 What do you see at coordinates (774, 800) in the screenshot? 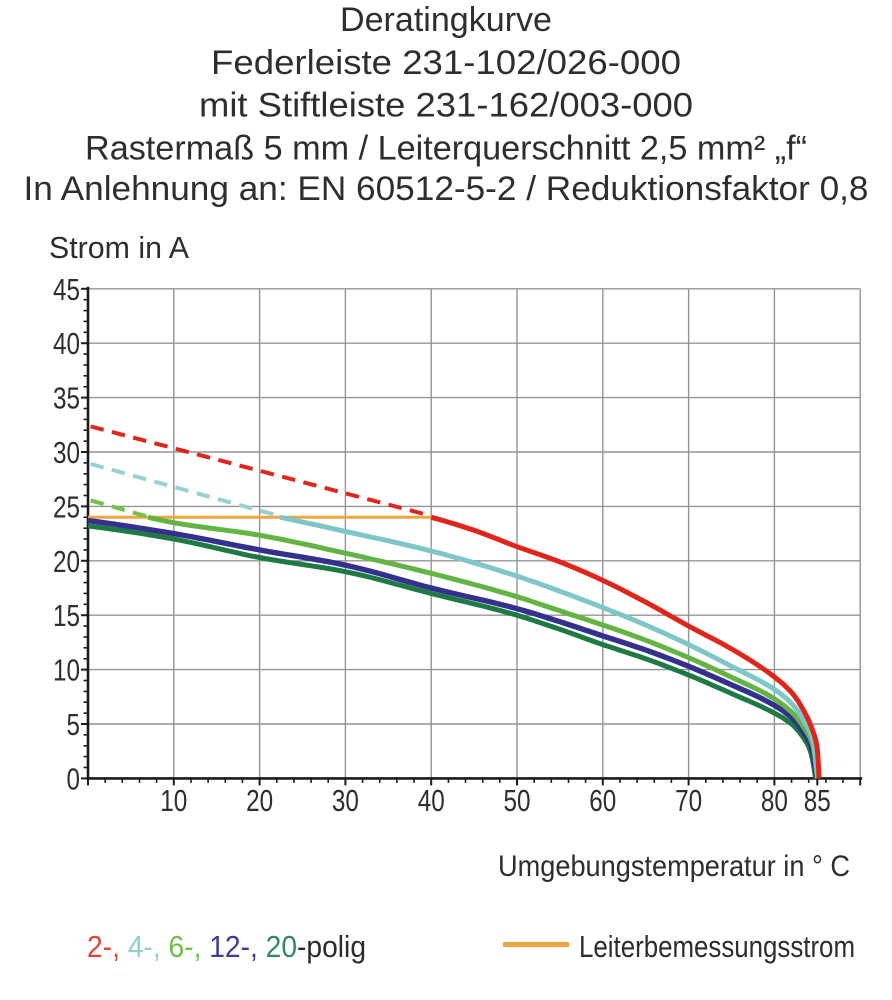
I see `svg-text: 80` at bounding box center [774, 800].